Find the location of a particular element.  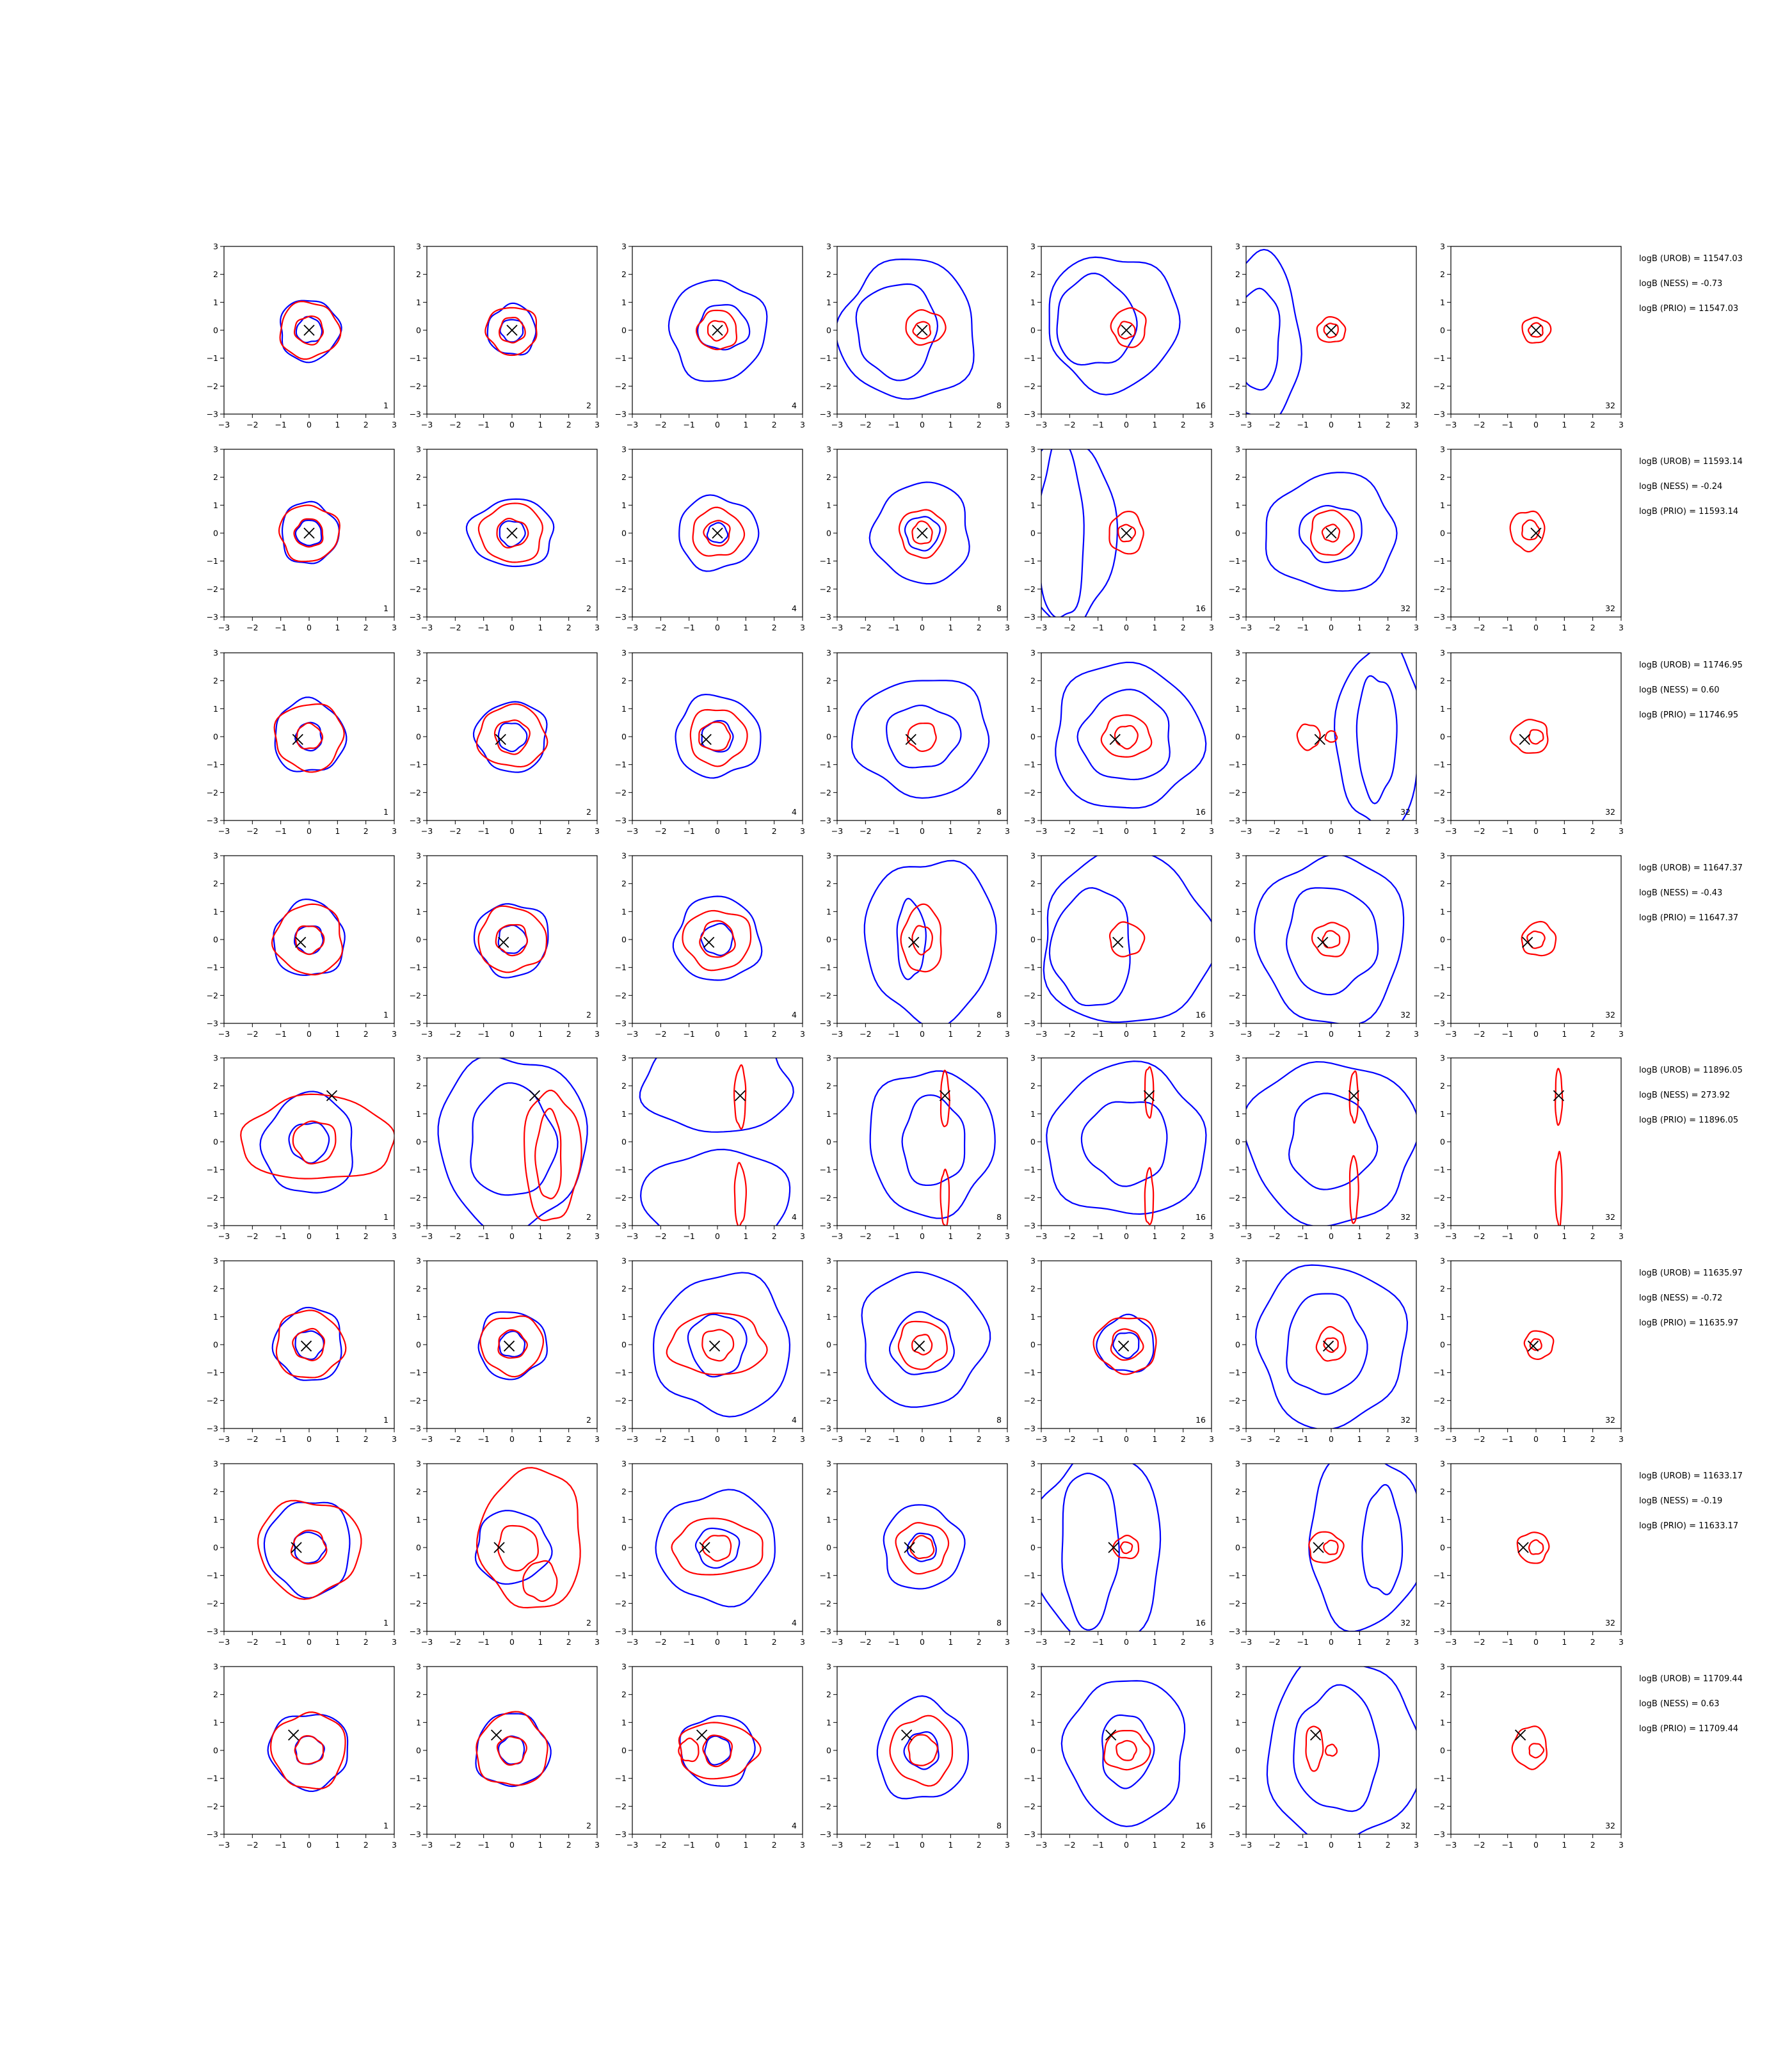

panel-label: 4 is located at coordinates (794, 1015).